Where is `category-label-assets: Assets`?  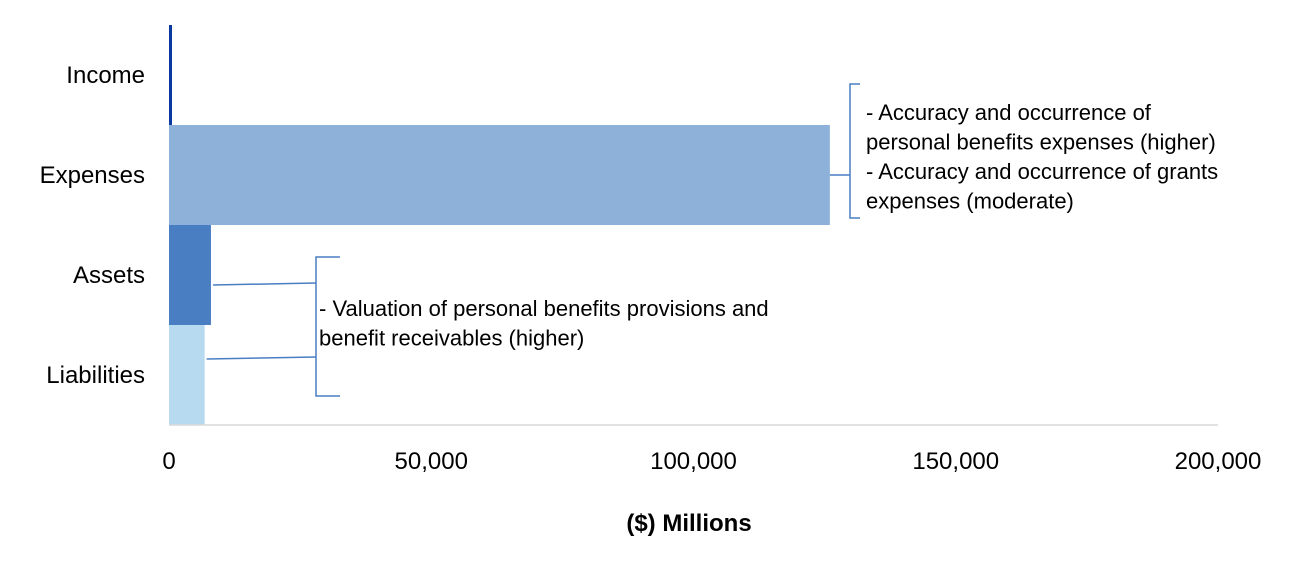
category-label-assets: Assets is located at coordinates (109, 275).